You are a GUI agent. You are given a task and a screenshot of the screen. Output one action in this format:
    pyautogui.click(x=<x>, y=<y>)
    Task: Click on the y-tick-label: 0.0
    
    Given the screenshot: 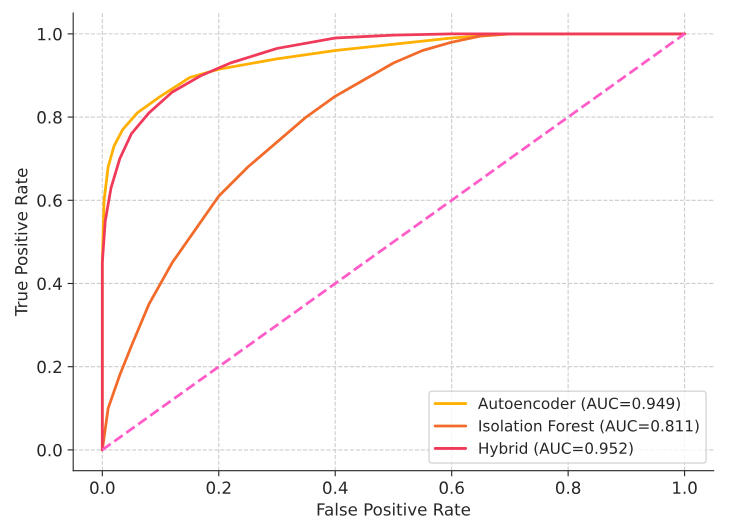 What is the action you would take?
    pyautogui.click(x=49, y=450)
    